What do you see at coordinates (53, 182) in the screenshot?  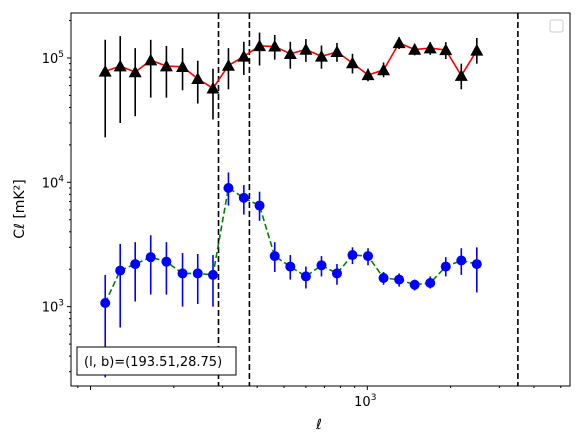 I see `y-tick-label: 104` at bounding box center [53, 182].